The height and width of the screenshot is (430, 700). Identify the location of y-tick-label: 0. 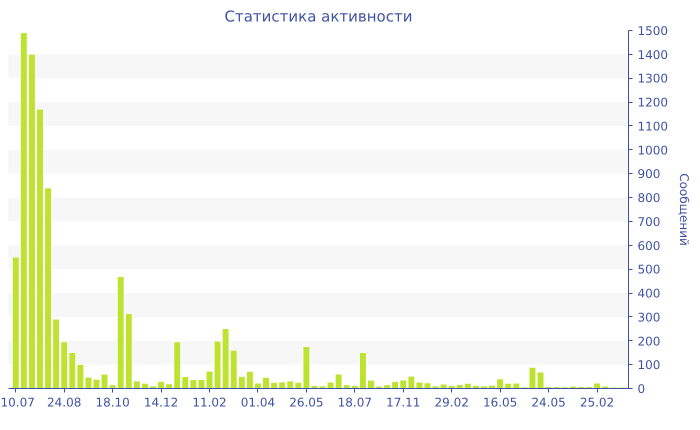
(642, 389).